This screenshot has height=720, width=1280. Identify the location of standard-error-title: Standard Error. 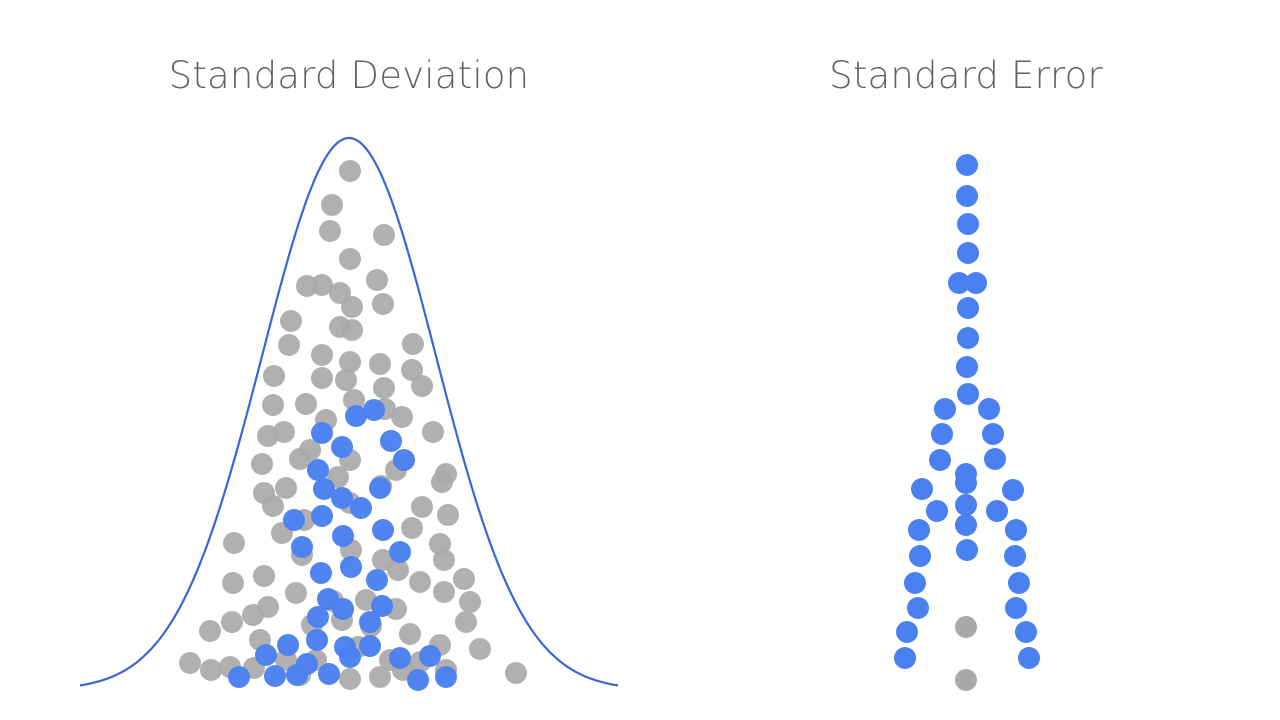
(966, 75).